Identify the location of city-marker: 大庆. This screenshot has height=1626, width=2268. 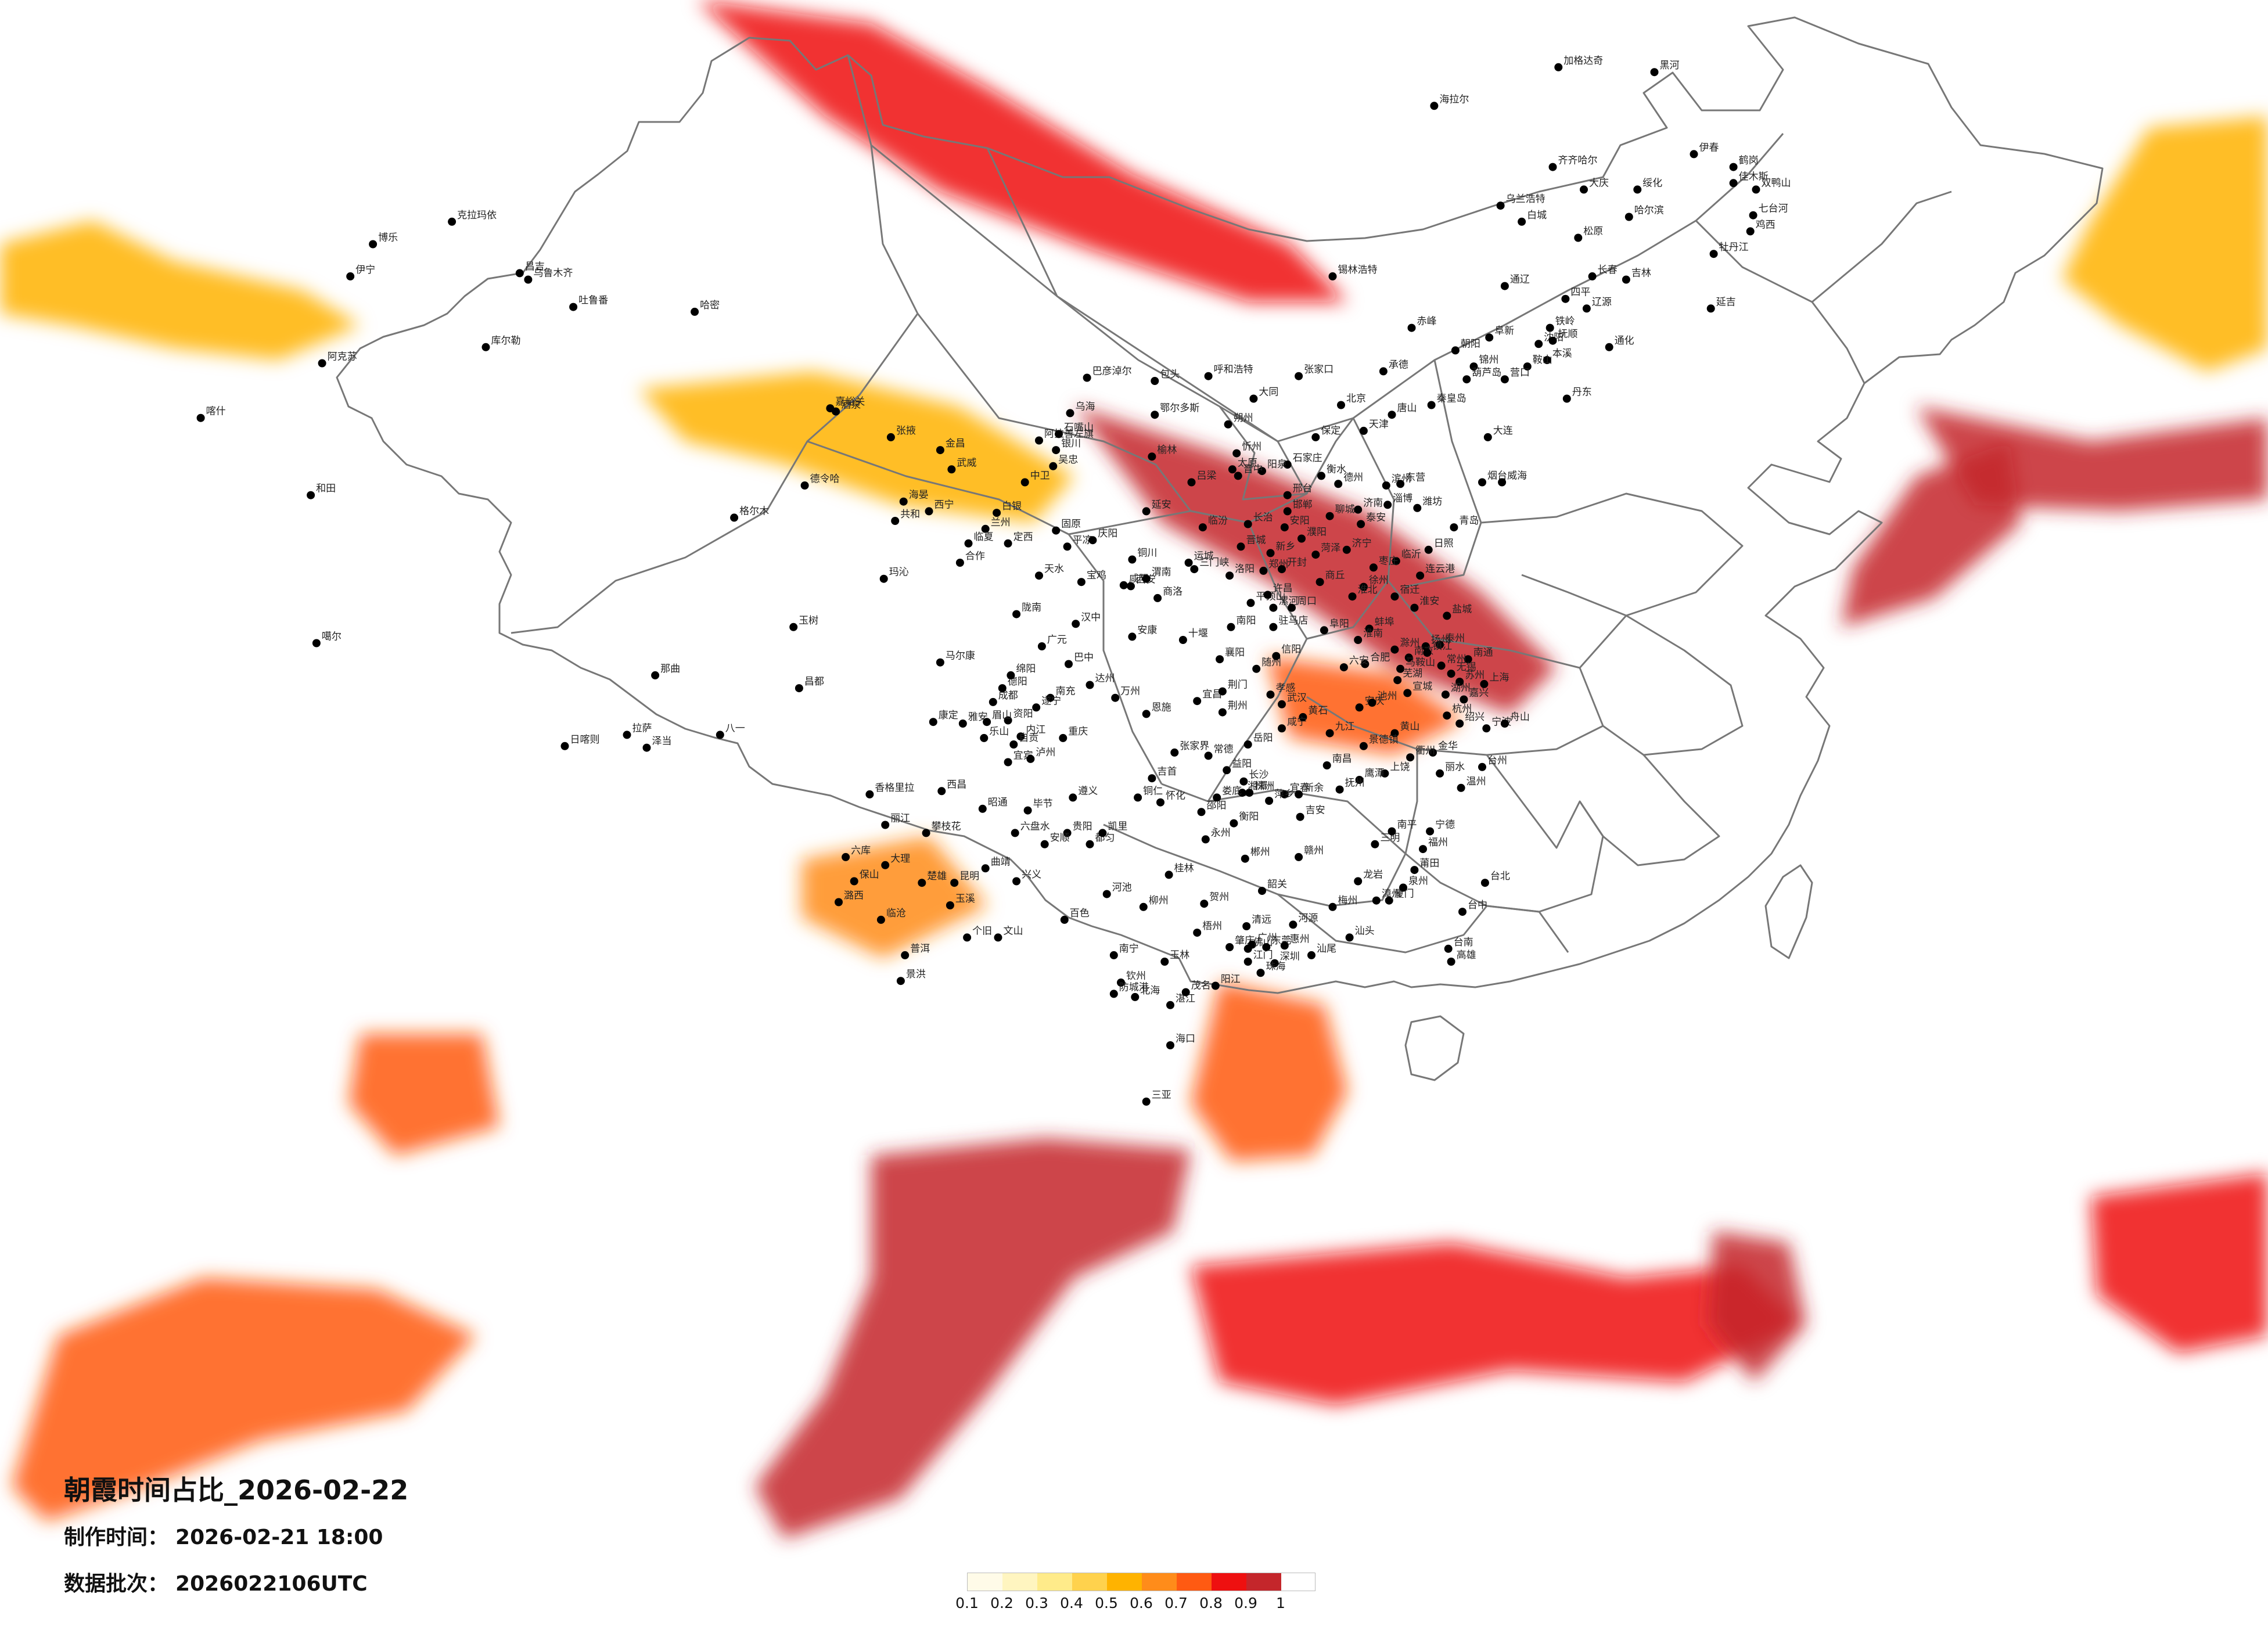
(1594, 185).